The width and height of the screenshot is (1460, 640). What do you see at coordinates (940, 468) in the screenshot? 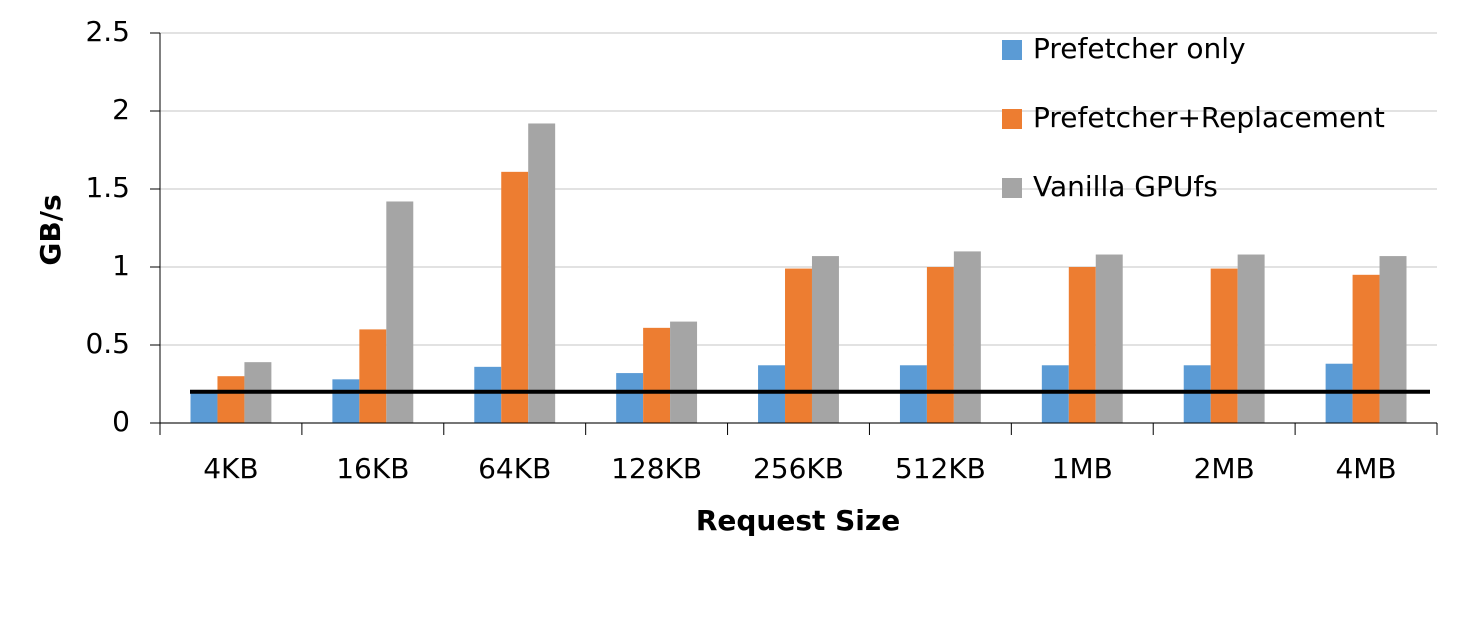
I see `x-tick-label: 512KB` at bounding box center [940, 468].